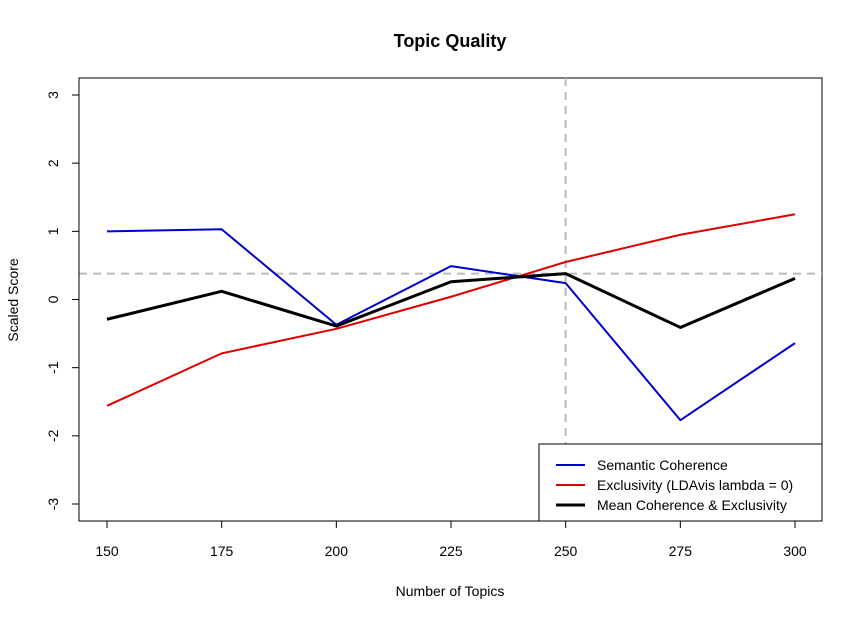 This screenshot has height=620, width=863. I want to click on y-tick-label: 3, so click(53, 95).